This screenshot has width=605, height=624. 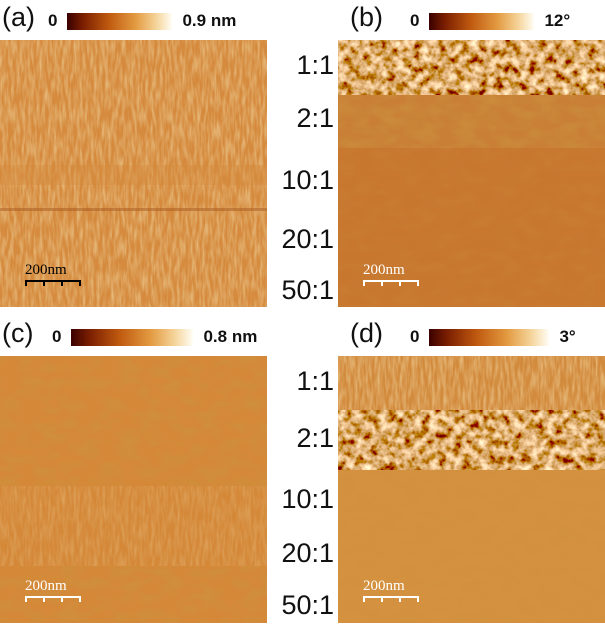 I want to click on panel-label-b: (b), so click(x=366, y=17).